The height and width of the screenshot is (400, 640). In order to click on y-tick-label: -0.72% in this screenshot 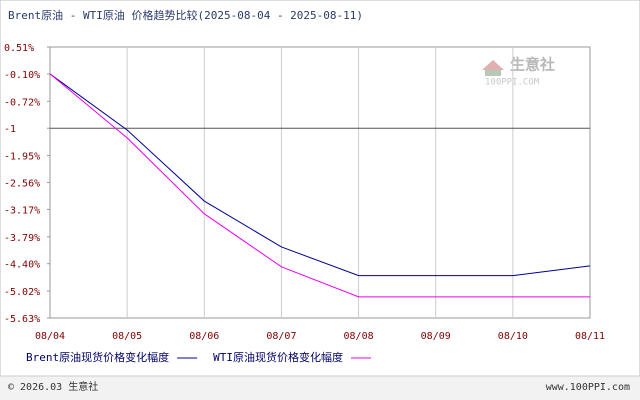, I will do `click(22, 102)`.